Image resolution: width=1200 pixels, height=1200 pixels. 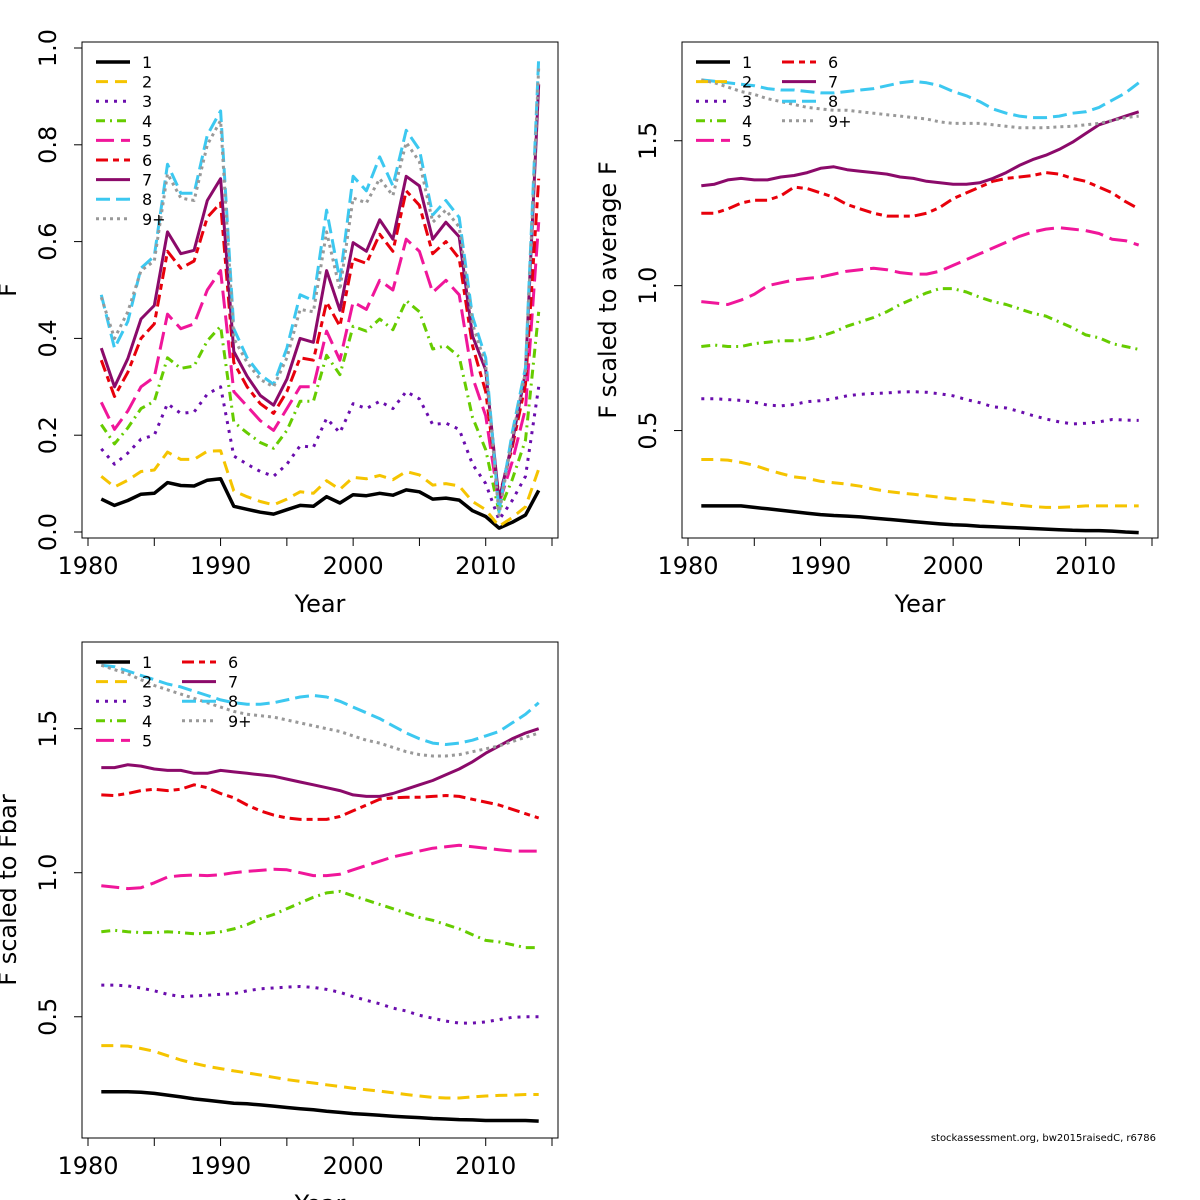 I want to click on y-axis: 0.5 1.0 1.5 F scaled to Fbar, so click(x=41, y=873).